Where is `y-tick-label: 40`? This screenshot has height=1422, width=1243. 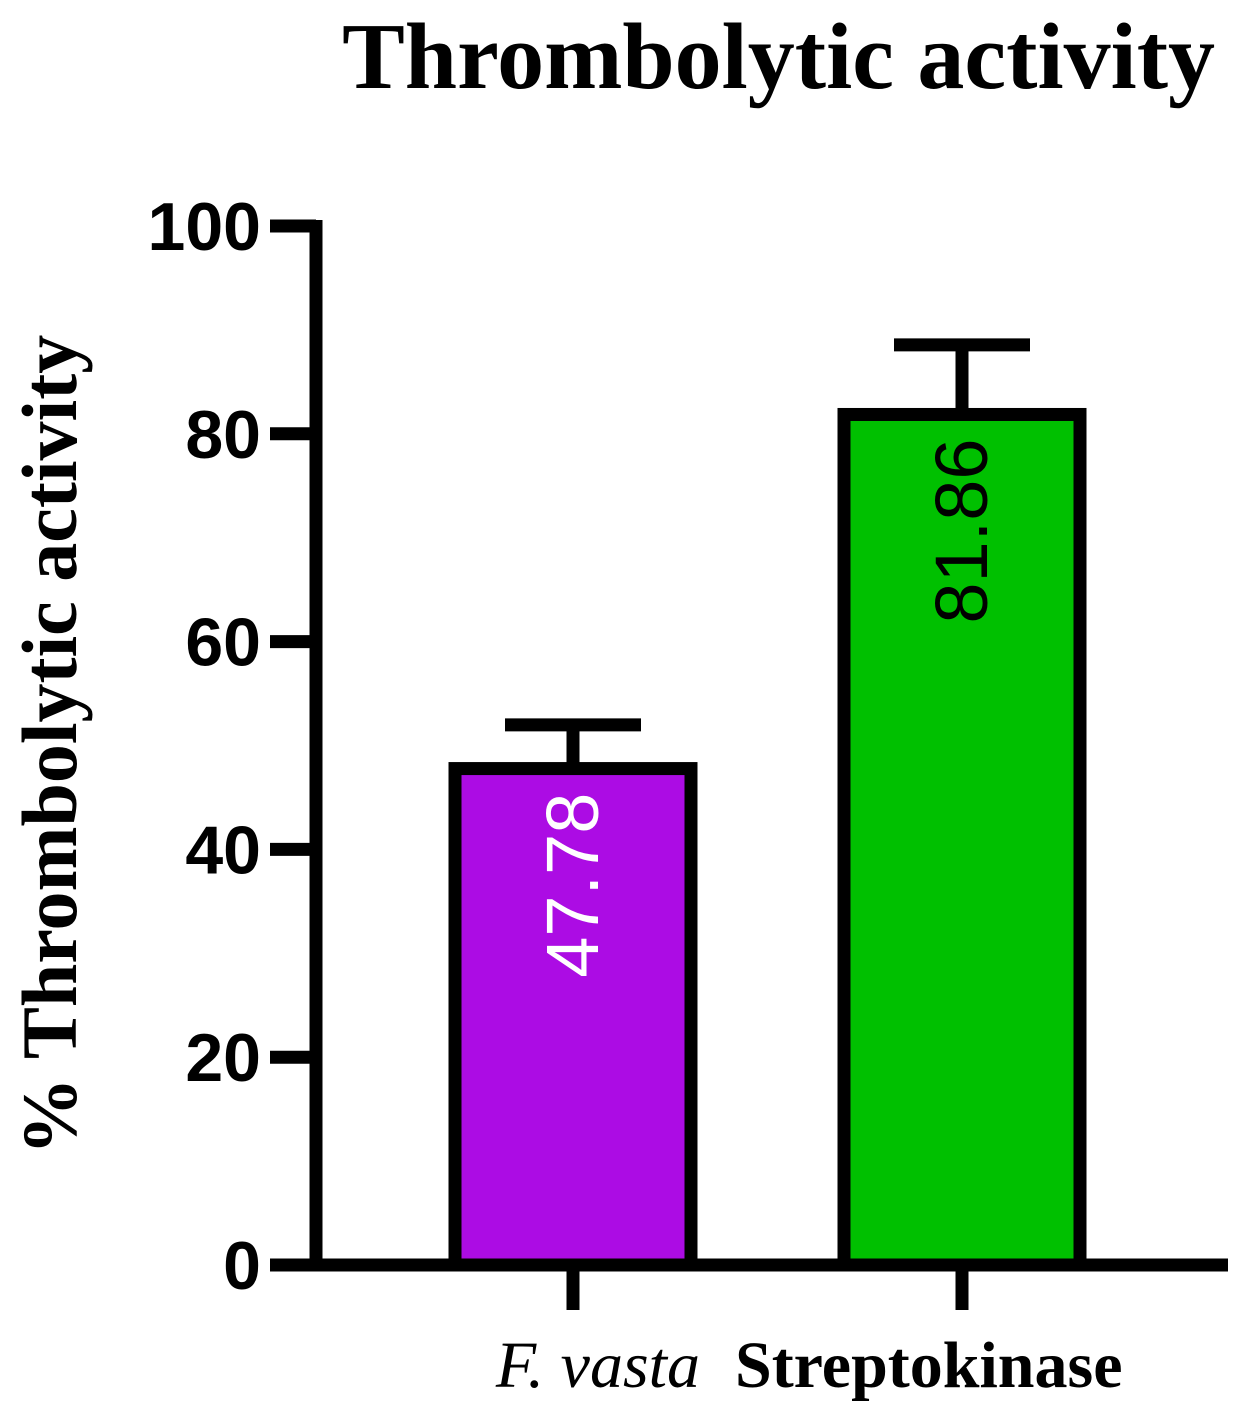
y-tick-label: 40 is located at coordinates (223, 850).